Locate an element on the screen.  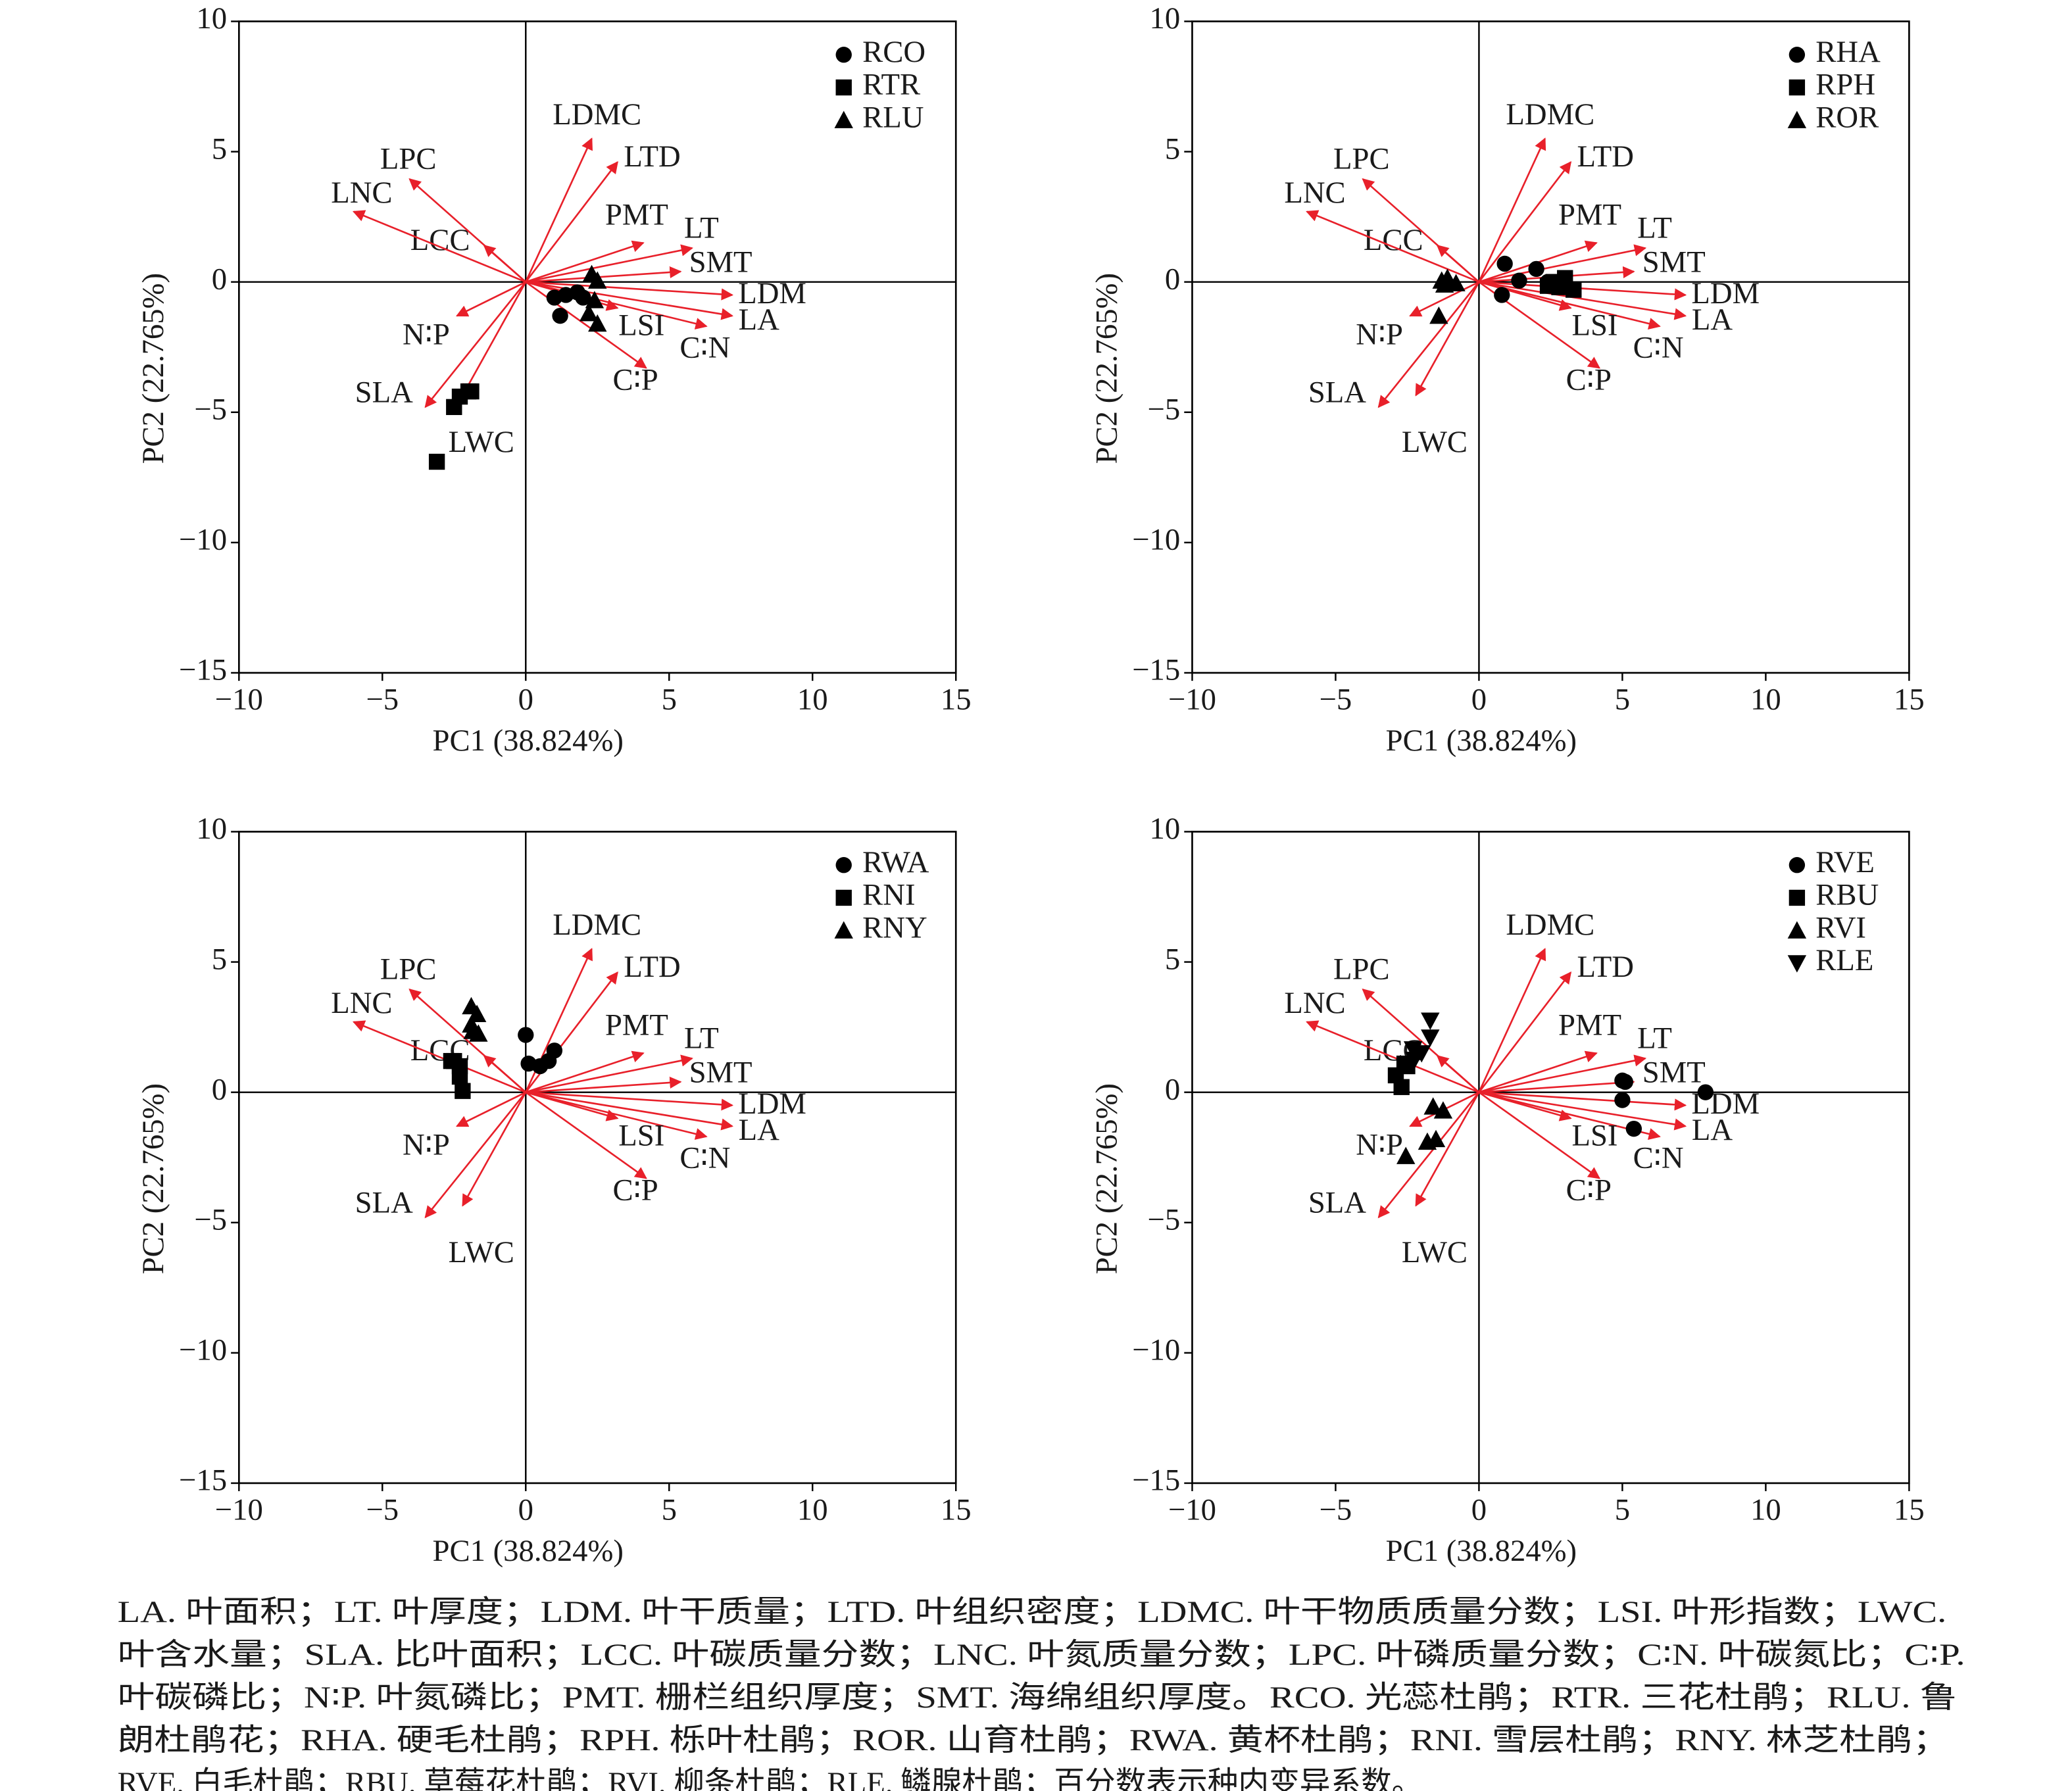
legend-label: RWA is located at coordinates (895, 862).